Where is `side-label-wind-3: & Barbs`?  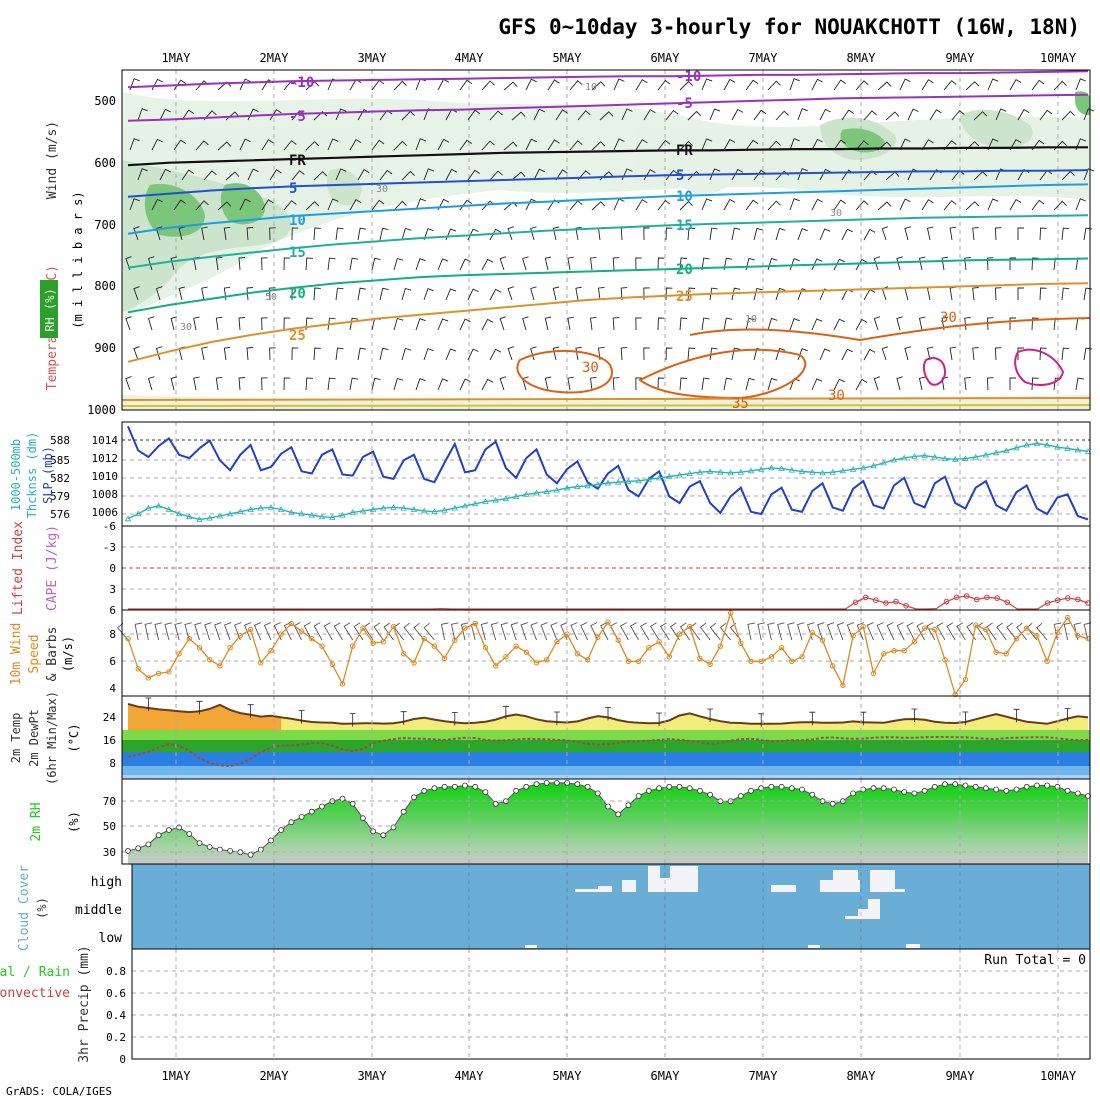 side-label-wind-3: & Barbs is located at coordinates (52, 654).